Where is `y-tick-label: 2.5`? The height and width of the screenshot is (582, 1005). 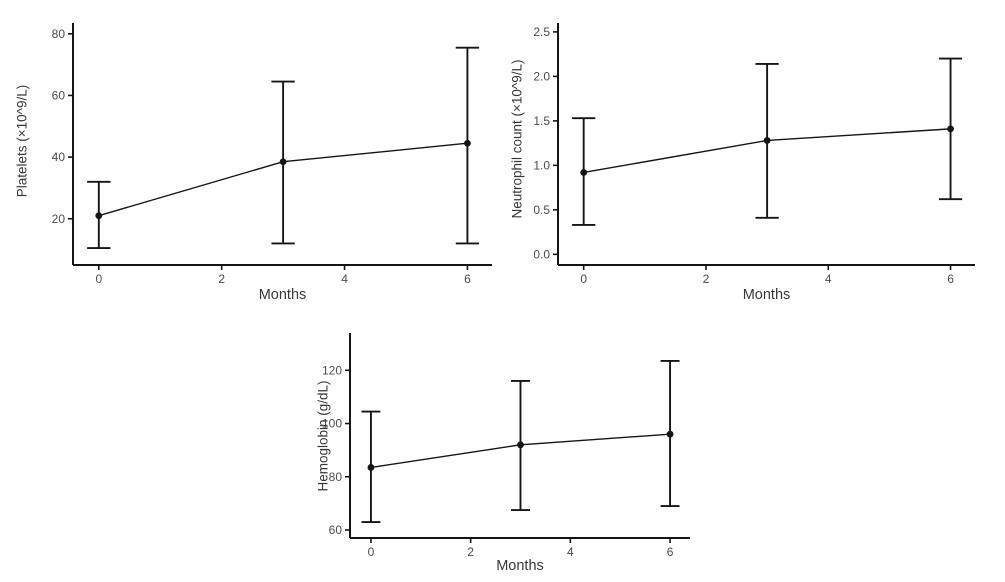 y-tick-label: 2.5 is located at coordinates (541, 32).